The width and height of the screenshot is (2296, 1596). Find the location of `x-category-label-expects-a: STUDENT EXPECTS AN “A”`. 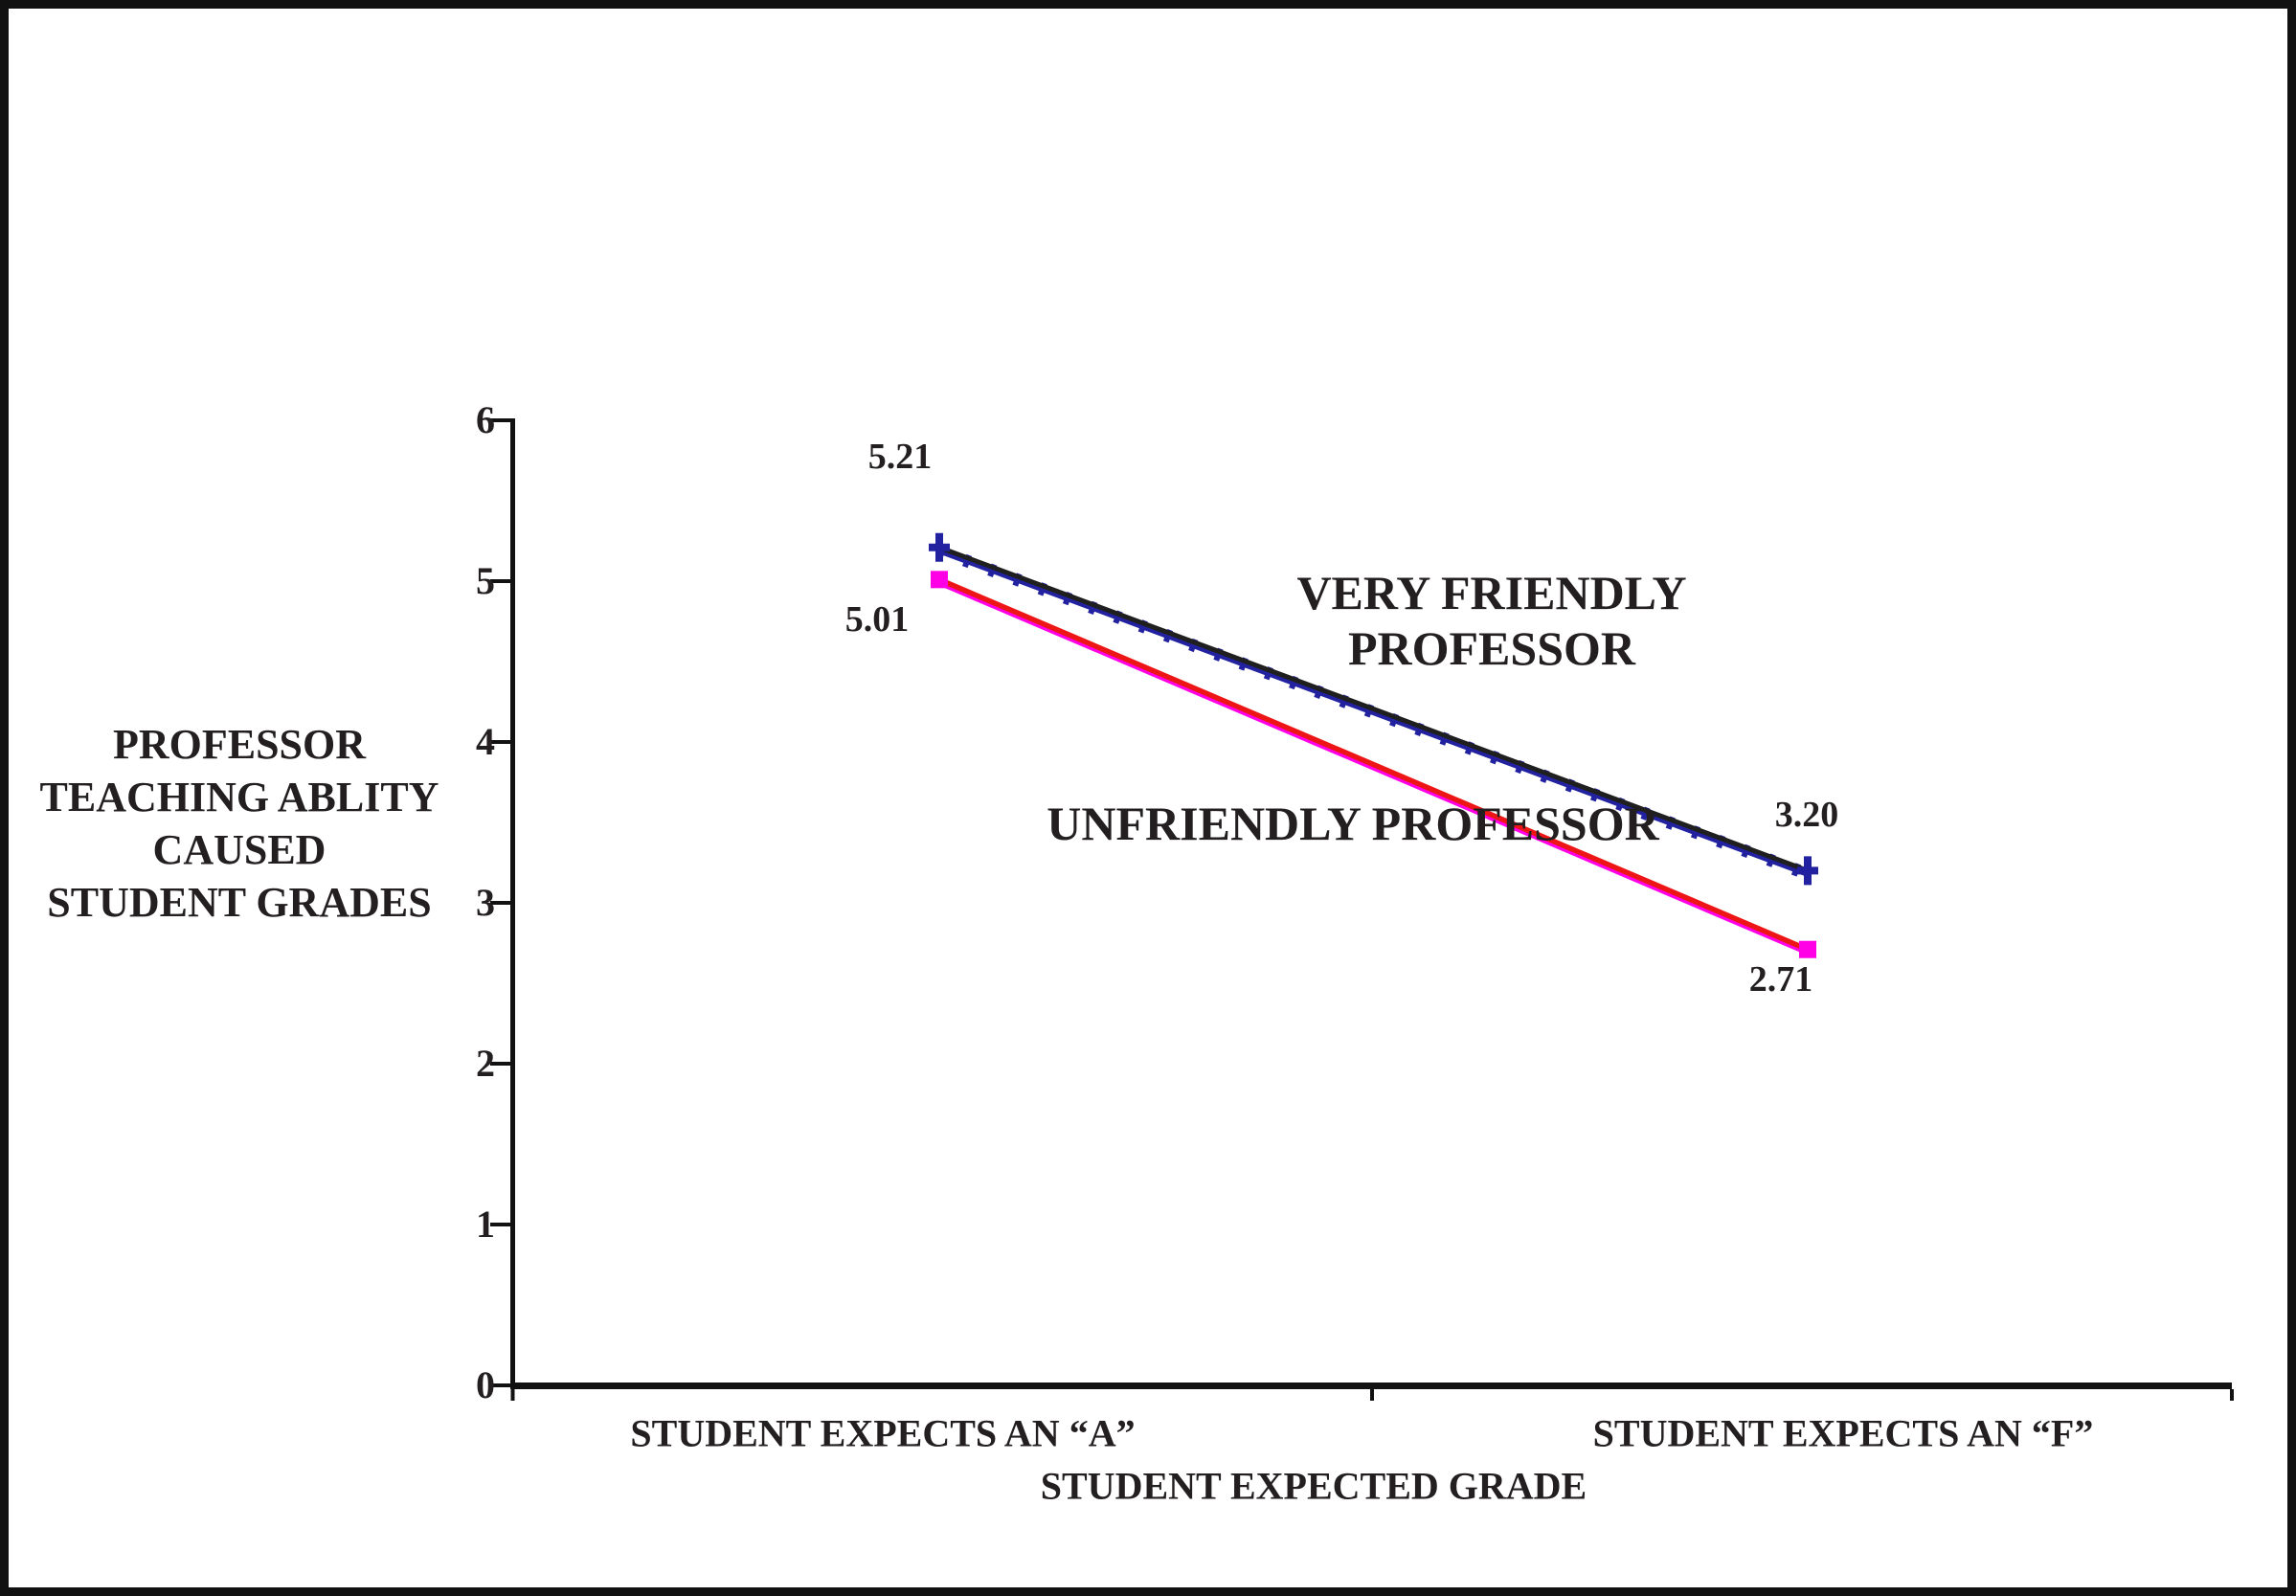

x-category-label-expects-a: STUDENT EXPECTS AN “A” is located at coordinates (883, 1433).